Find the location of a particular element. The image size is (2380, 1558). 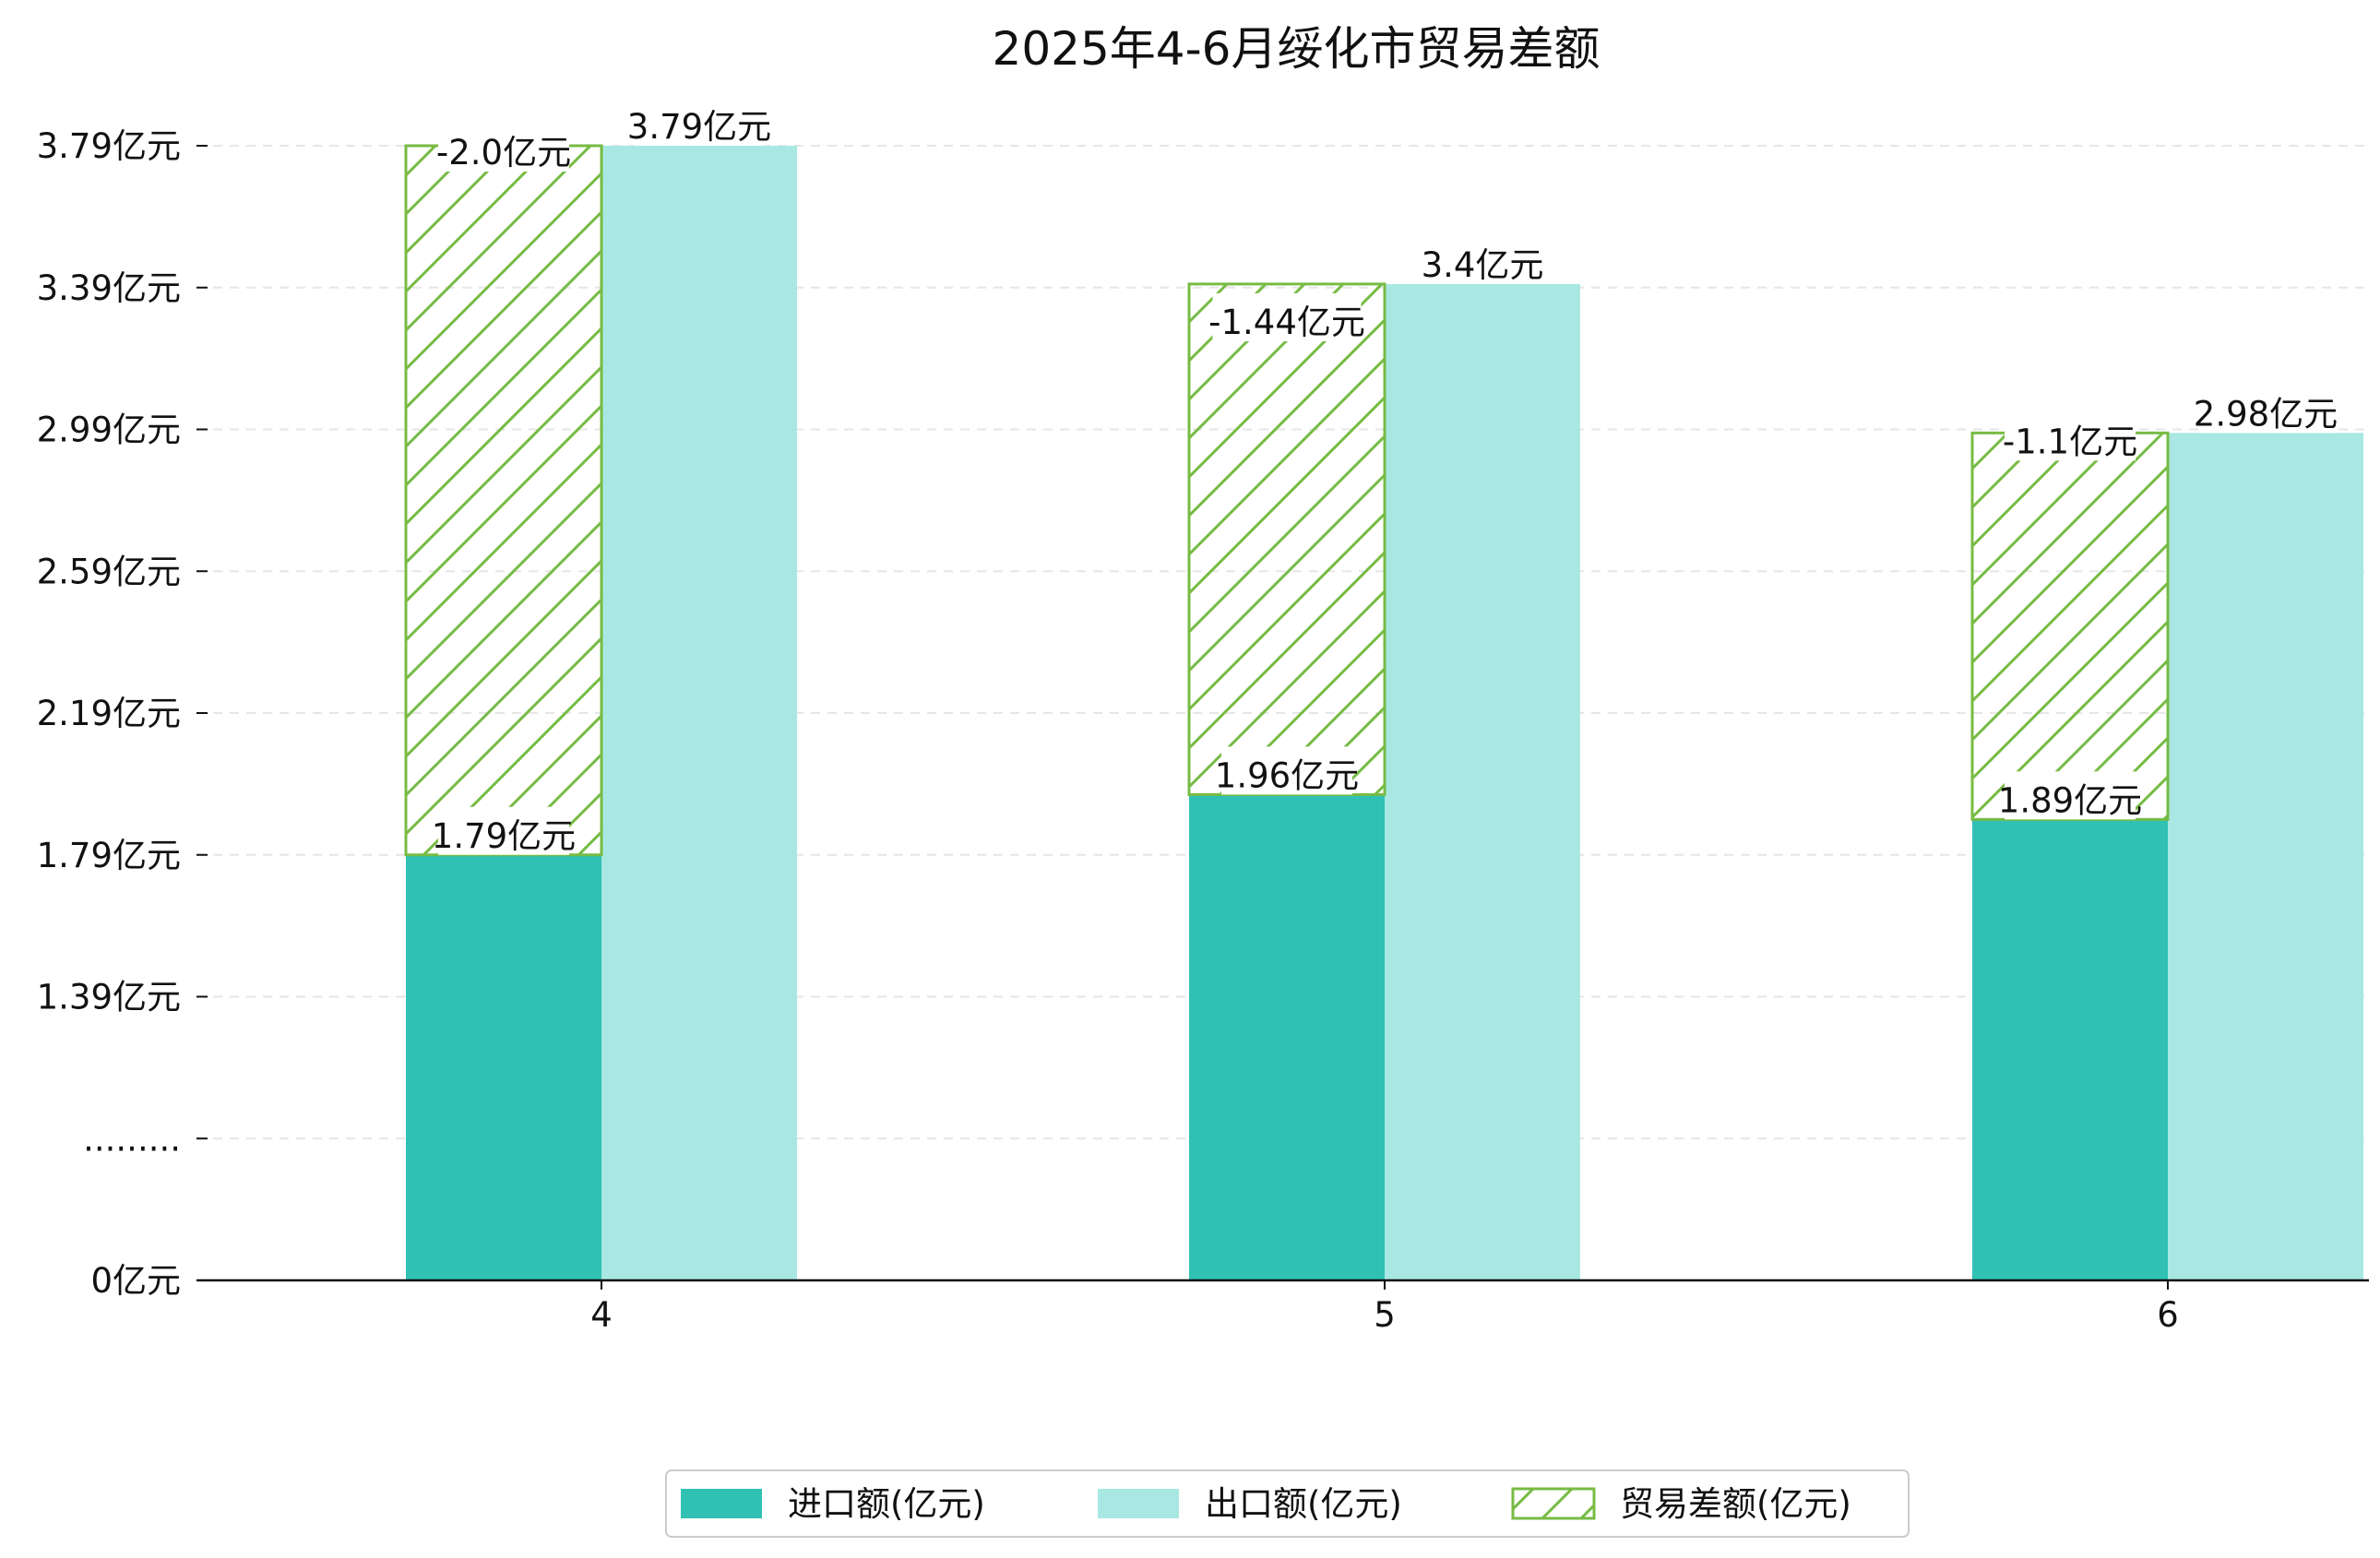

export-value-label: 3.4亿元 is located at coordinates (1483, 265).